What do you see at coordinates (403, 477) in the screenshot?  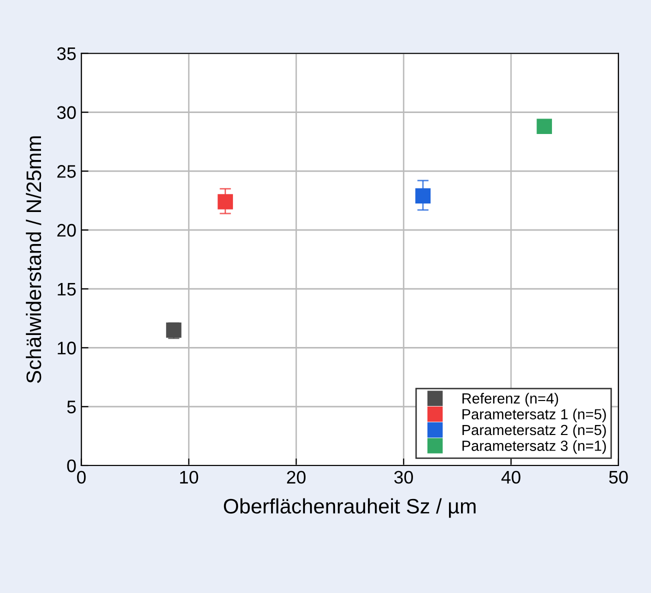 I see `x-tick-label: 30` at bounding box center [403, 477].